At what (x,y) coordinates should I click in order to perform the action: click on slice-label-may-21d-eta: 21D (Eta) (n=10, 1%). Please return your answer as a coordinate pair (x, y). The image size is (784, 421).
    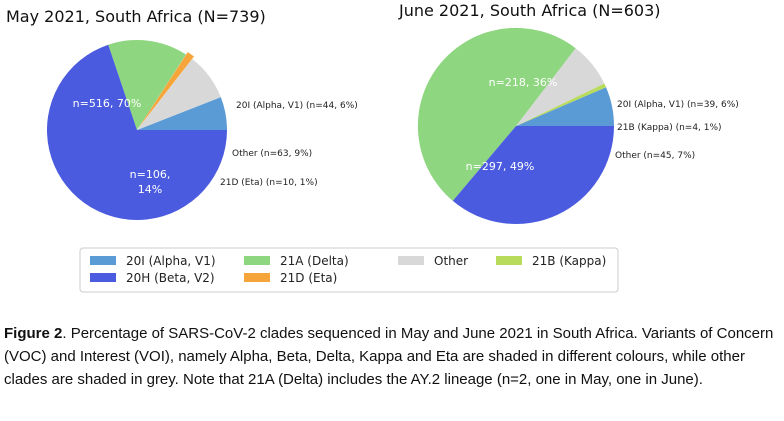
    Looking at the image, I should click on (269, 183).